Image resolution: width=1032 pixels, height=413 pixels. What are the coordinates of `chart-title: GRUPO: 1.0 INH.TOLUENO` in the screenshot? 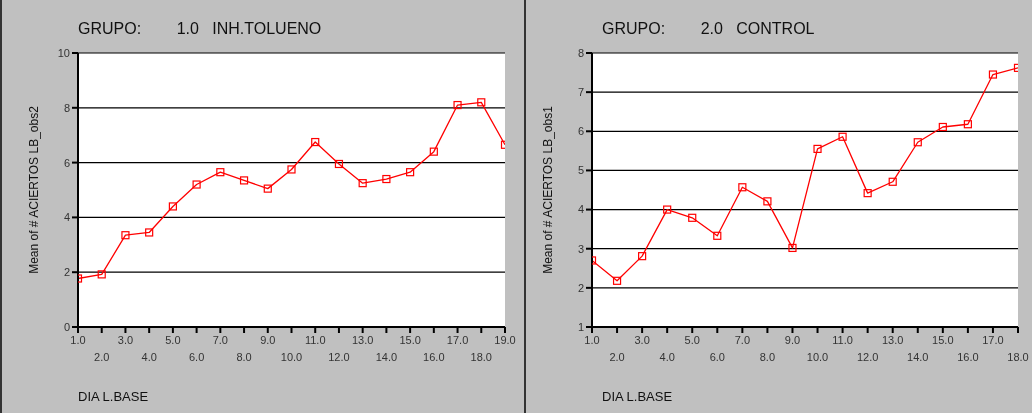 It's located at (200, 29).